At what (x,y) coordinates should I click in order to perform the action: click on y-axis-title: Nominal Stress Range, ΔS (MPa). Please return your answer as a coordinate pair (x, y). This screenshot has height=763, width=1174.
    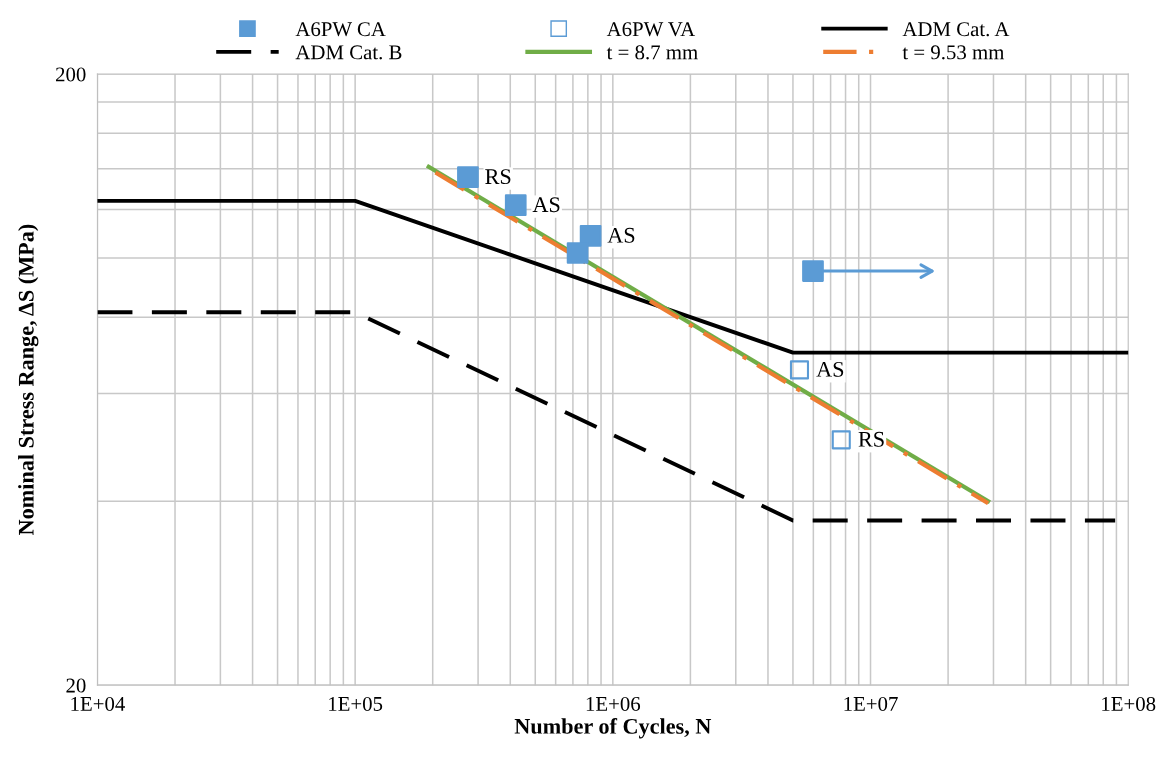
    Looking at the image, I should click on (28, 380).